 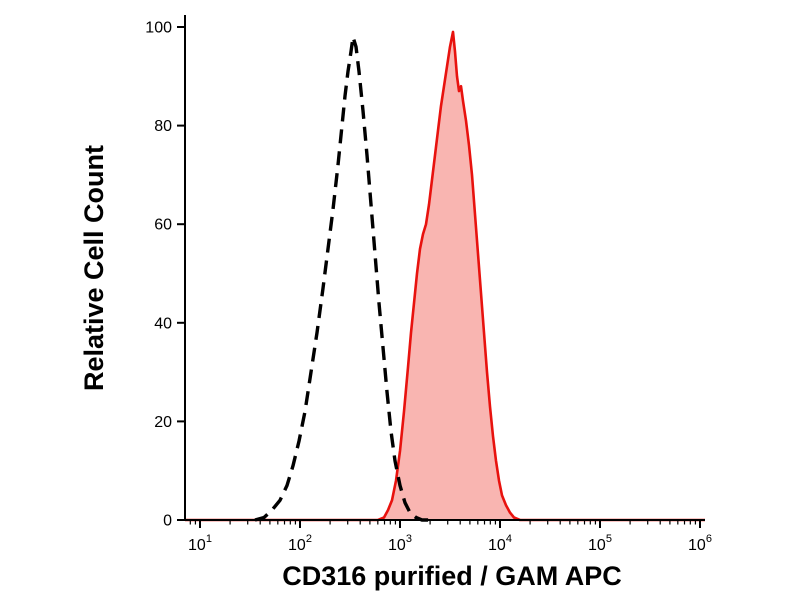 What do you see at coordinates (700, 543) in the screenshot?
I see `x-tick-label: 10⁶` at bounding box center [700, 543].